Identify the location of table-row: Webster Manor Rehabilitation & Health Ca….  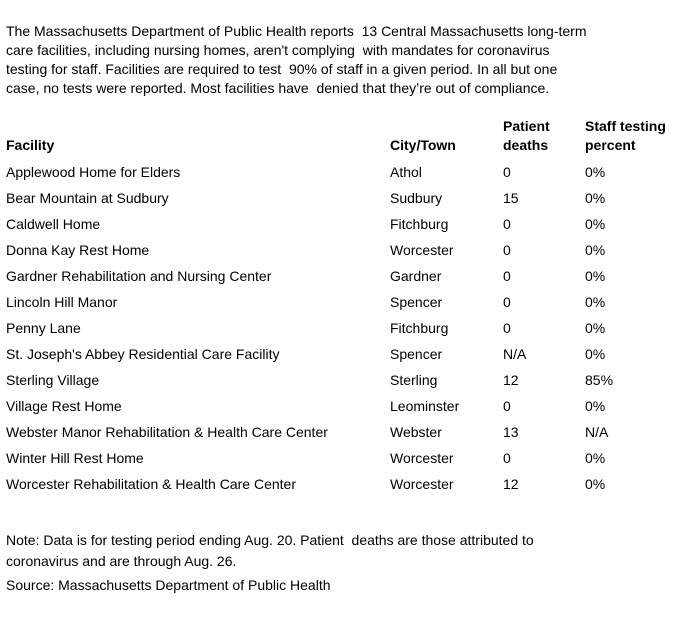
(341, 432).